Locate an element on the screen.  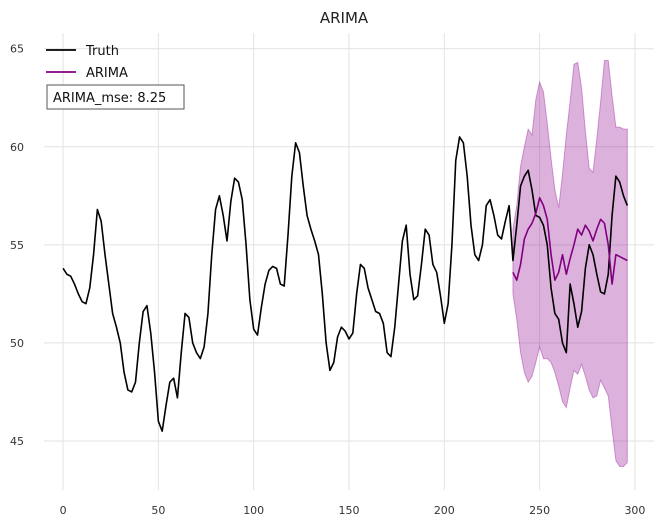
x-tick-label: 250 is located at coordinates (539, 510).